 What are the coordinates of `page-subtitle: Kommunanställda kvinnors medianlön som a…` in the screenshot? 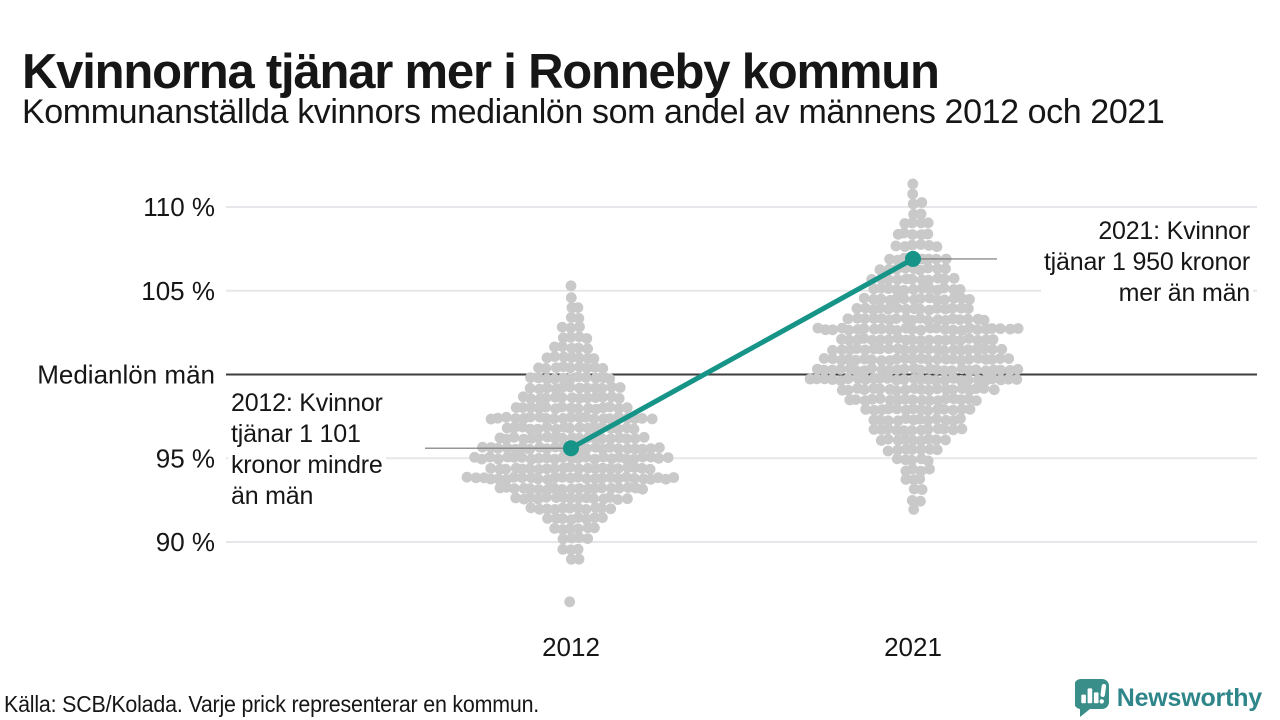 It's located at (593, 112).